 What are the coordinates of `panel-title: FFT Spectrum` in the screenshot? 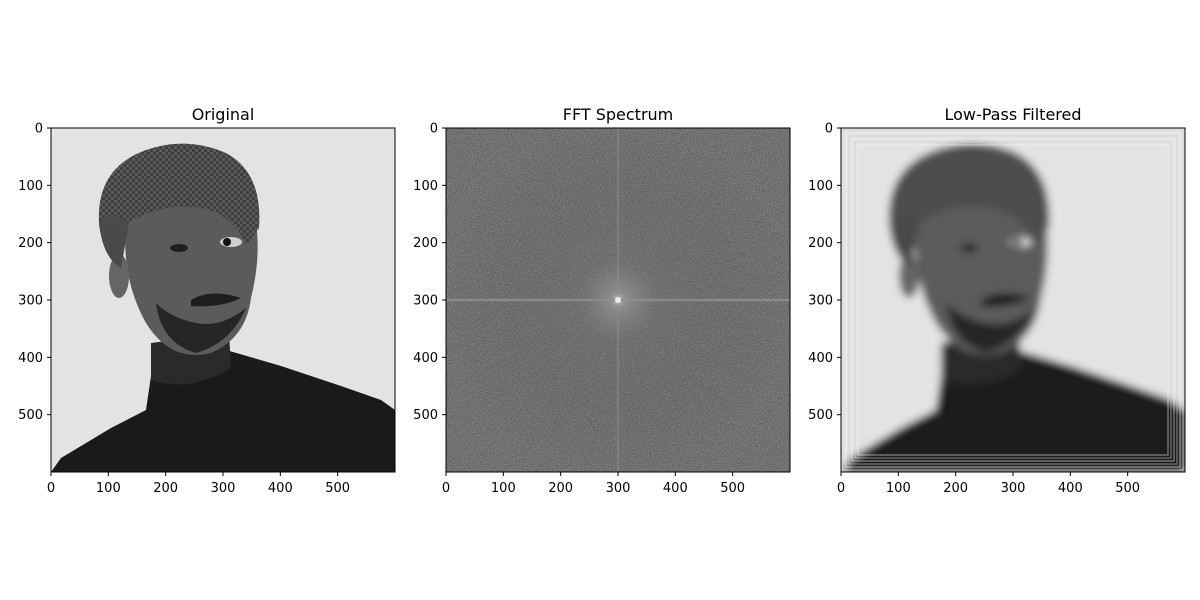 It's located at (618, 114).